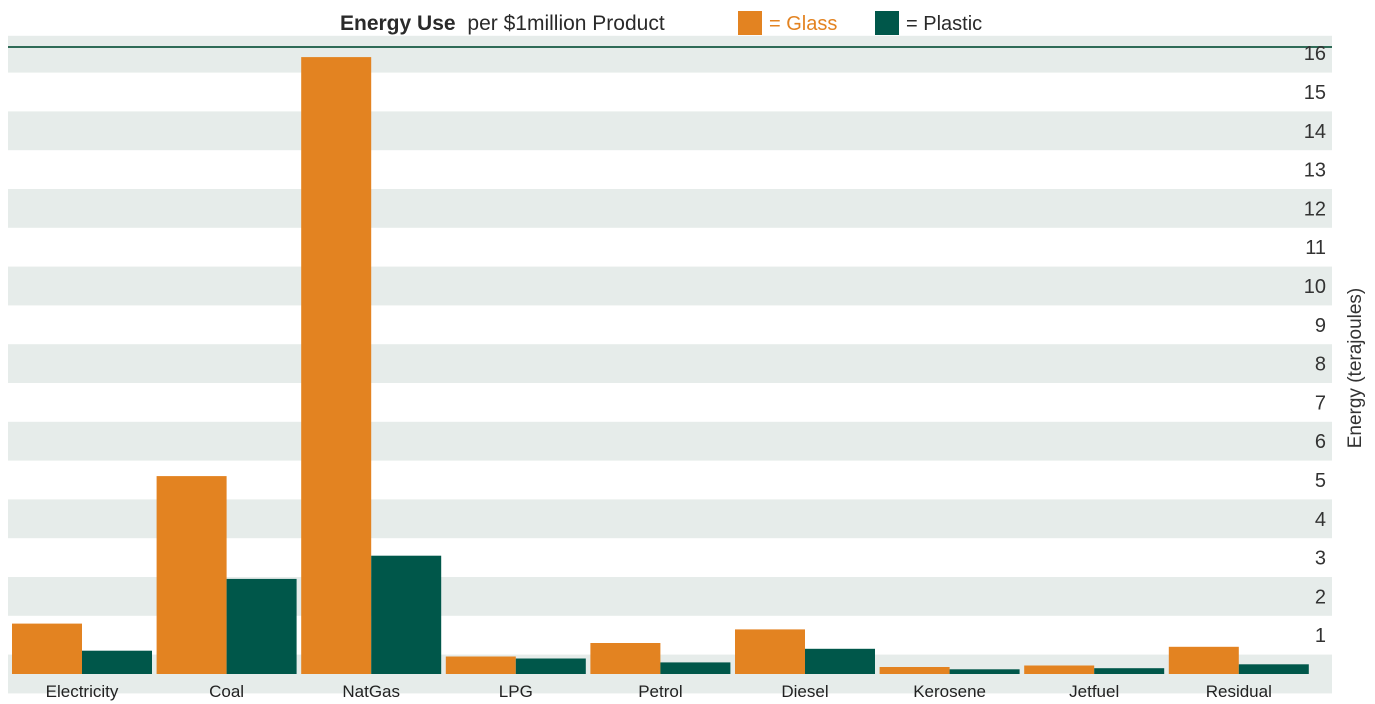  What do you see at coordinates (1315, 132) in the screenshot?
I see `y-tick-label: 14` at bounding box center [1315, 132].